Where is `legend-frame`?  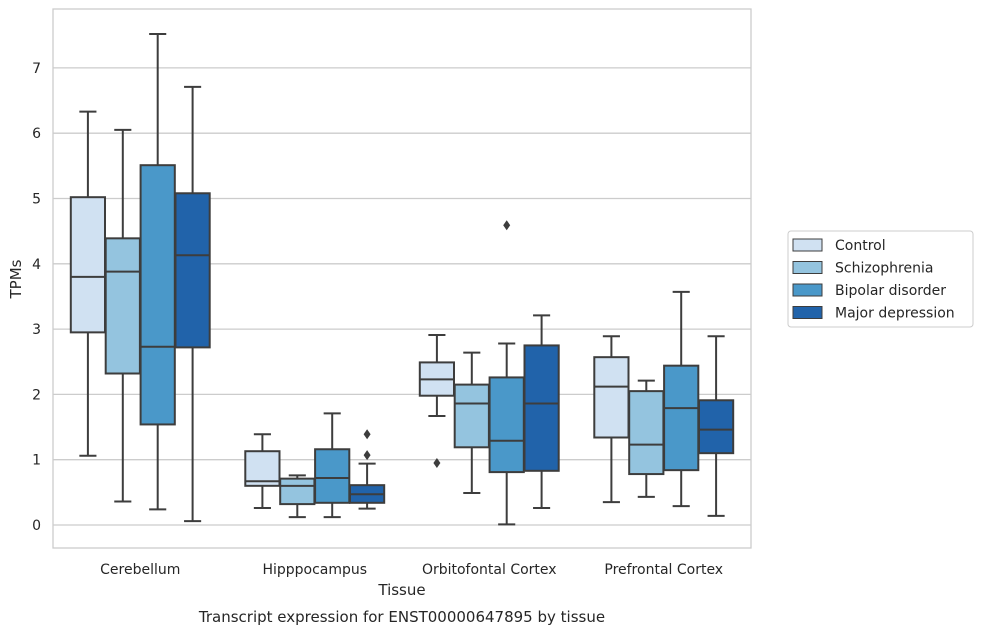
legend-frame is located at coordinates (880, 279).